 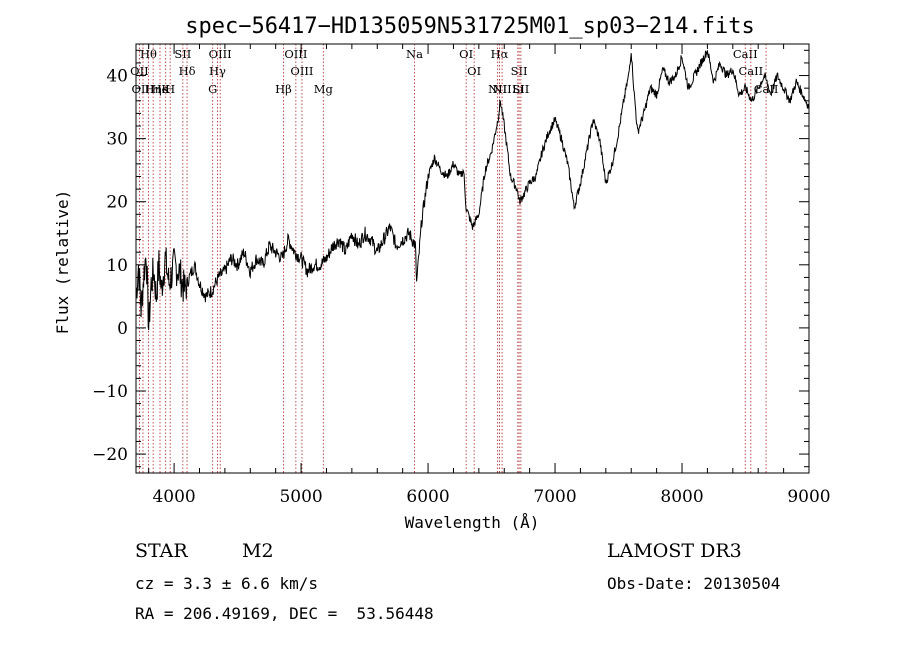 What do you see at coordinates (160, 89) in the screenshot?
I see `spectral-line-label: He` at bounding box center [160, 89].